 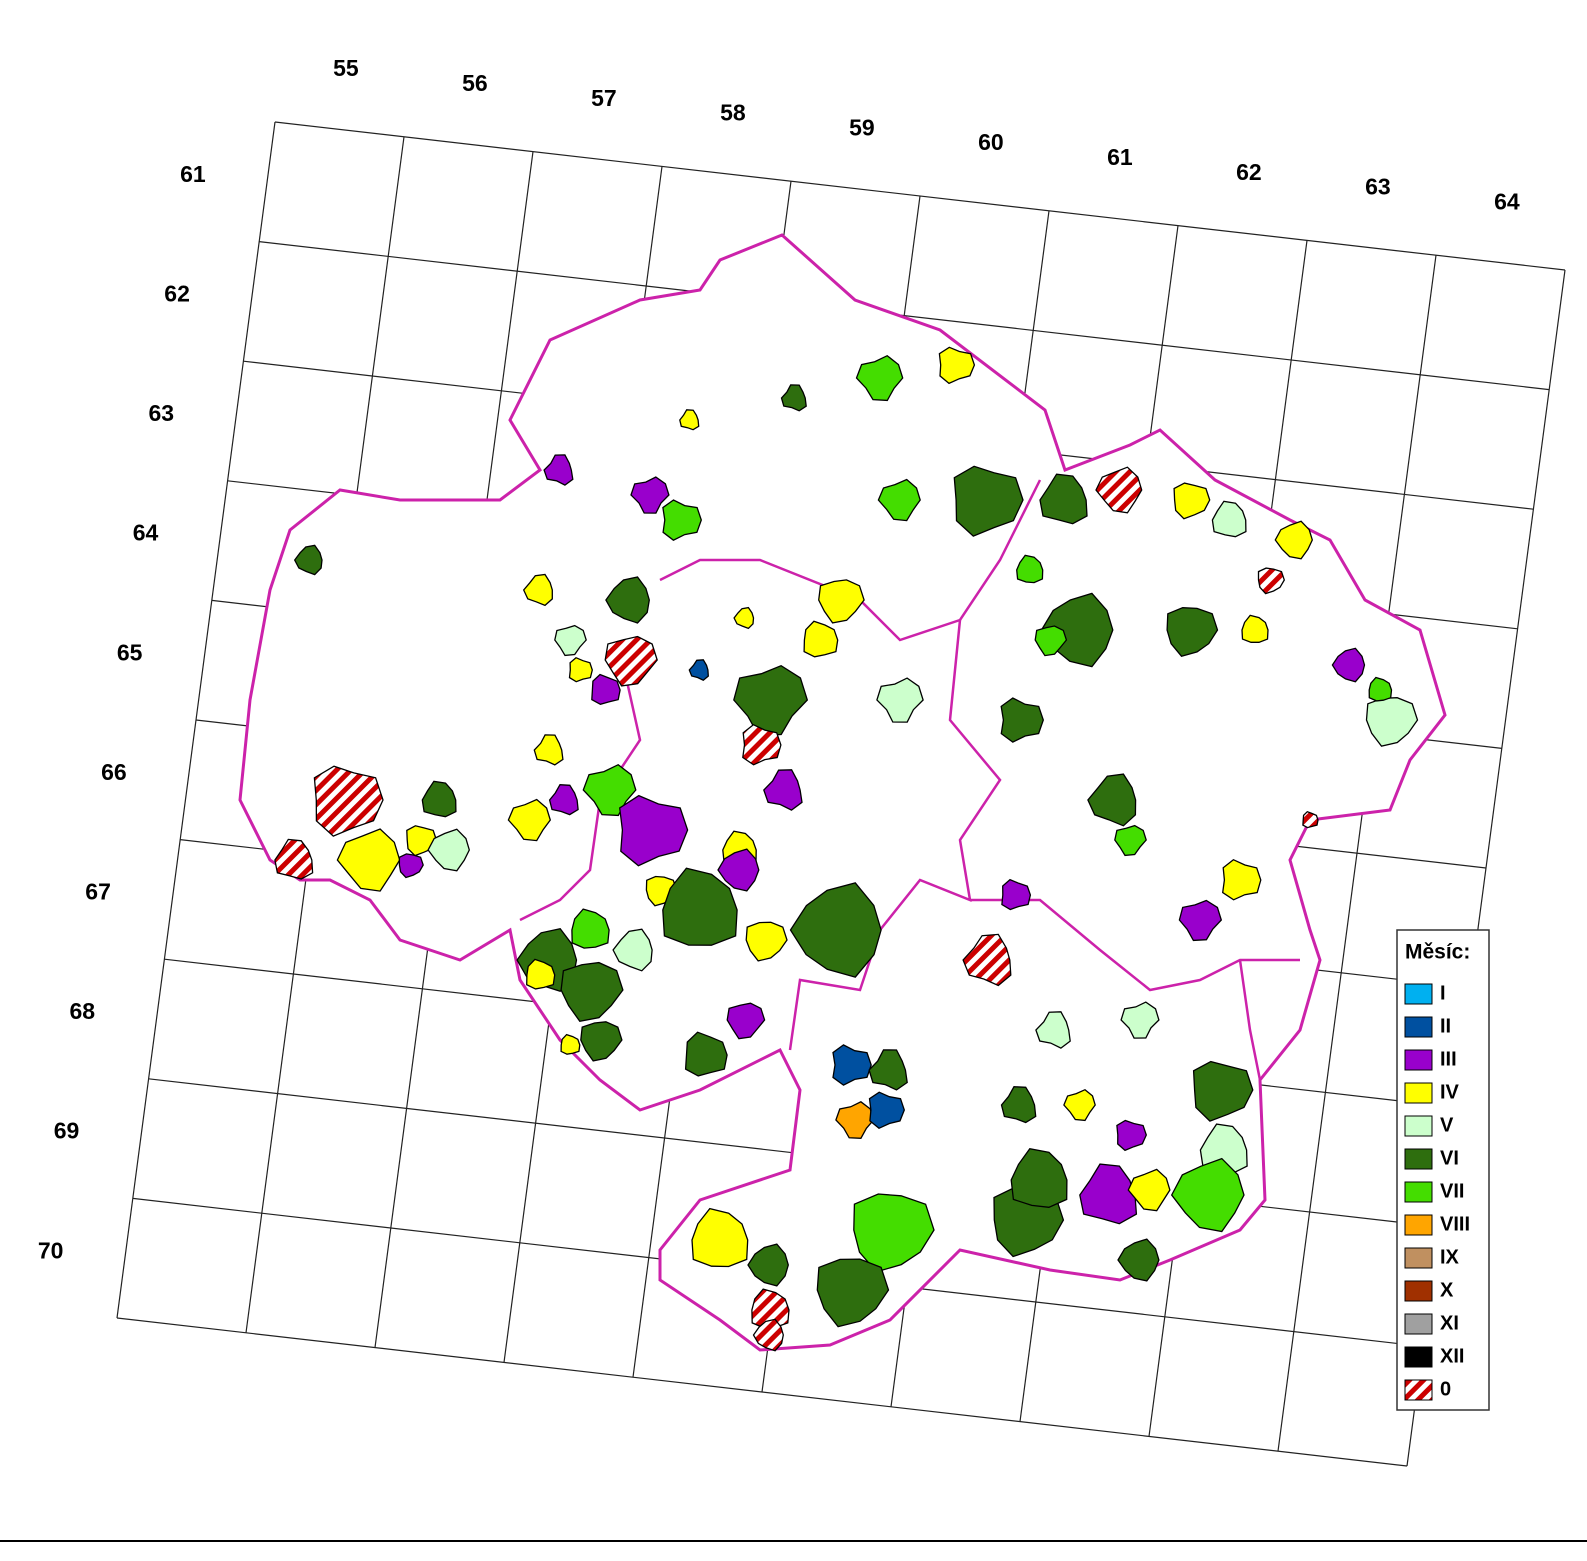 What do you see at coordinates (733, 113) in the screenshot?
I see `column-label: 58` at bounding box center [733, 113].